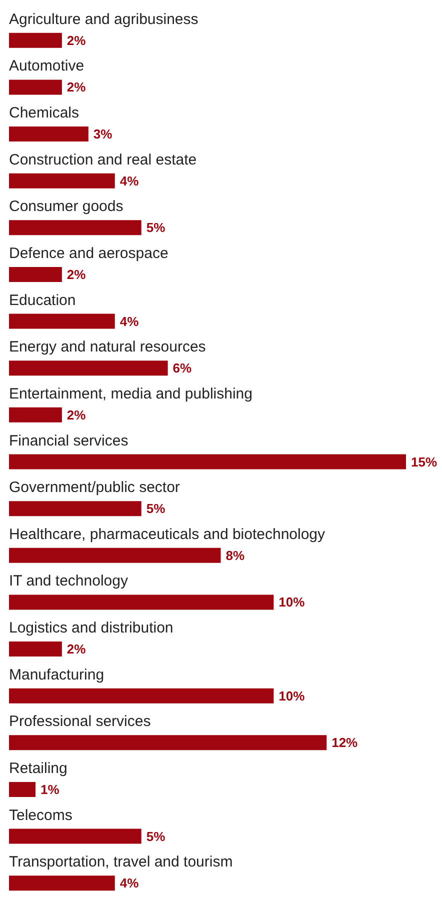 This screenshot has width=442, height=914. I want to click on y-tick-label: Telecoms, so click(40, 815).